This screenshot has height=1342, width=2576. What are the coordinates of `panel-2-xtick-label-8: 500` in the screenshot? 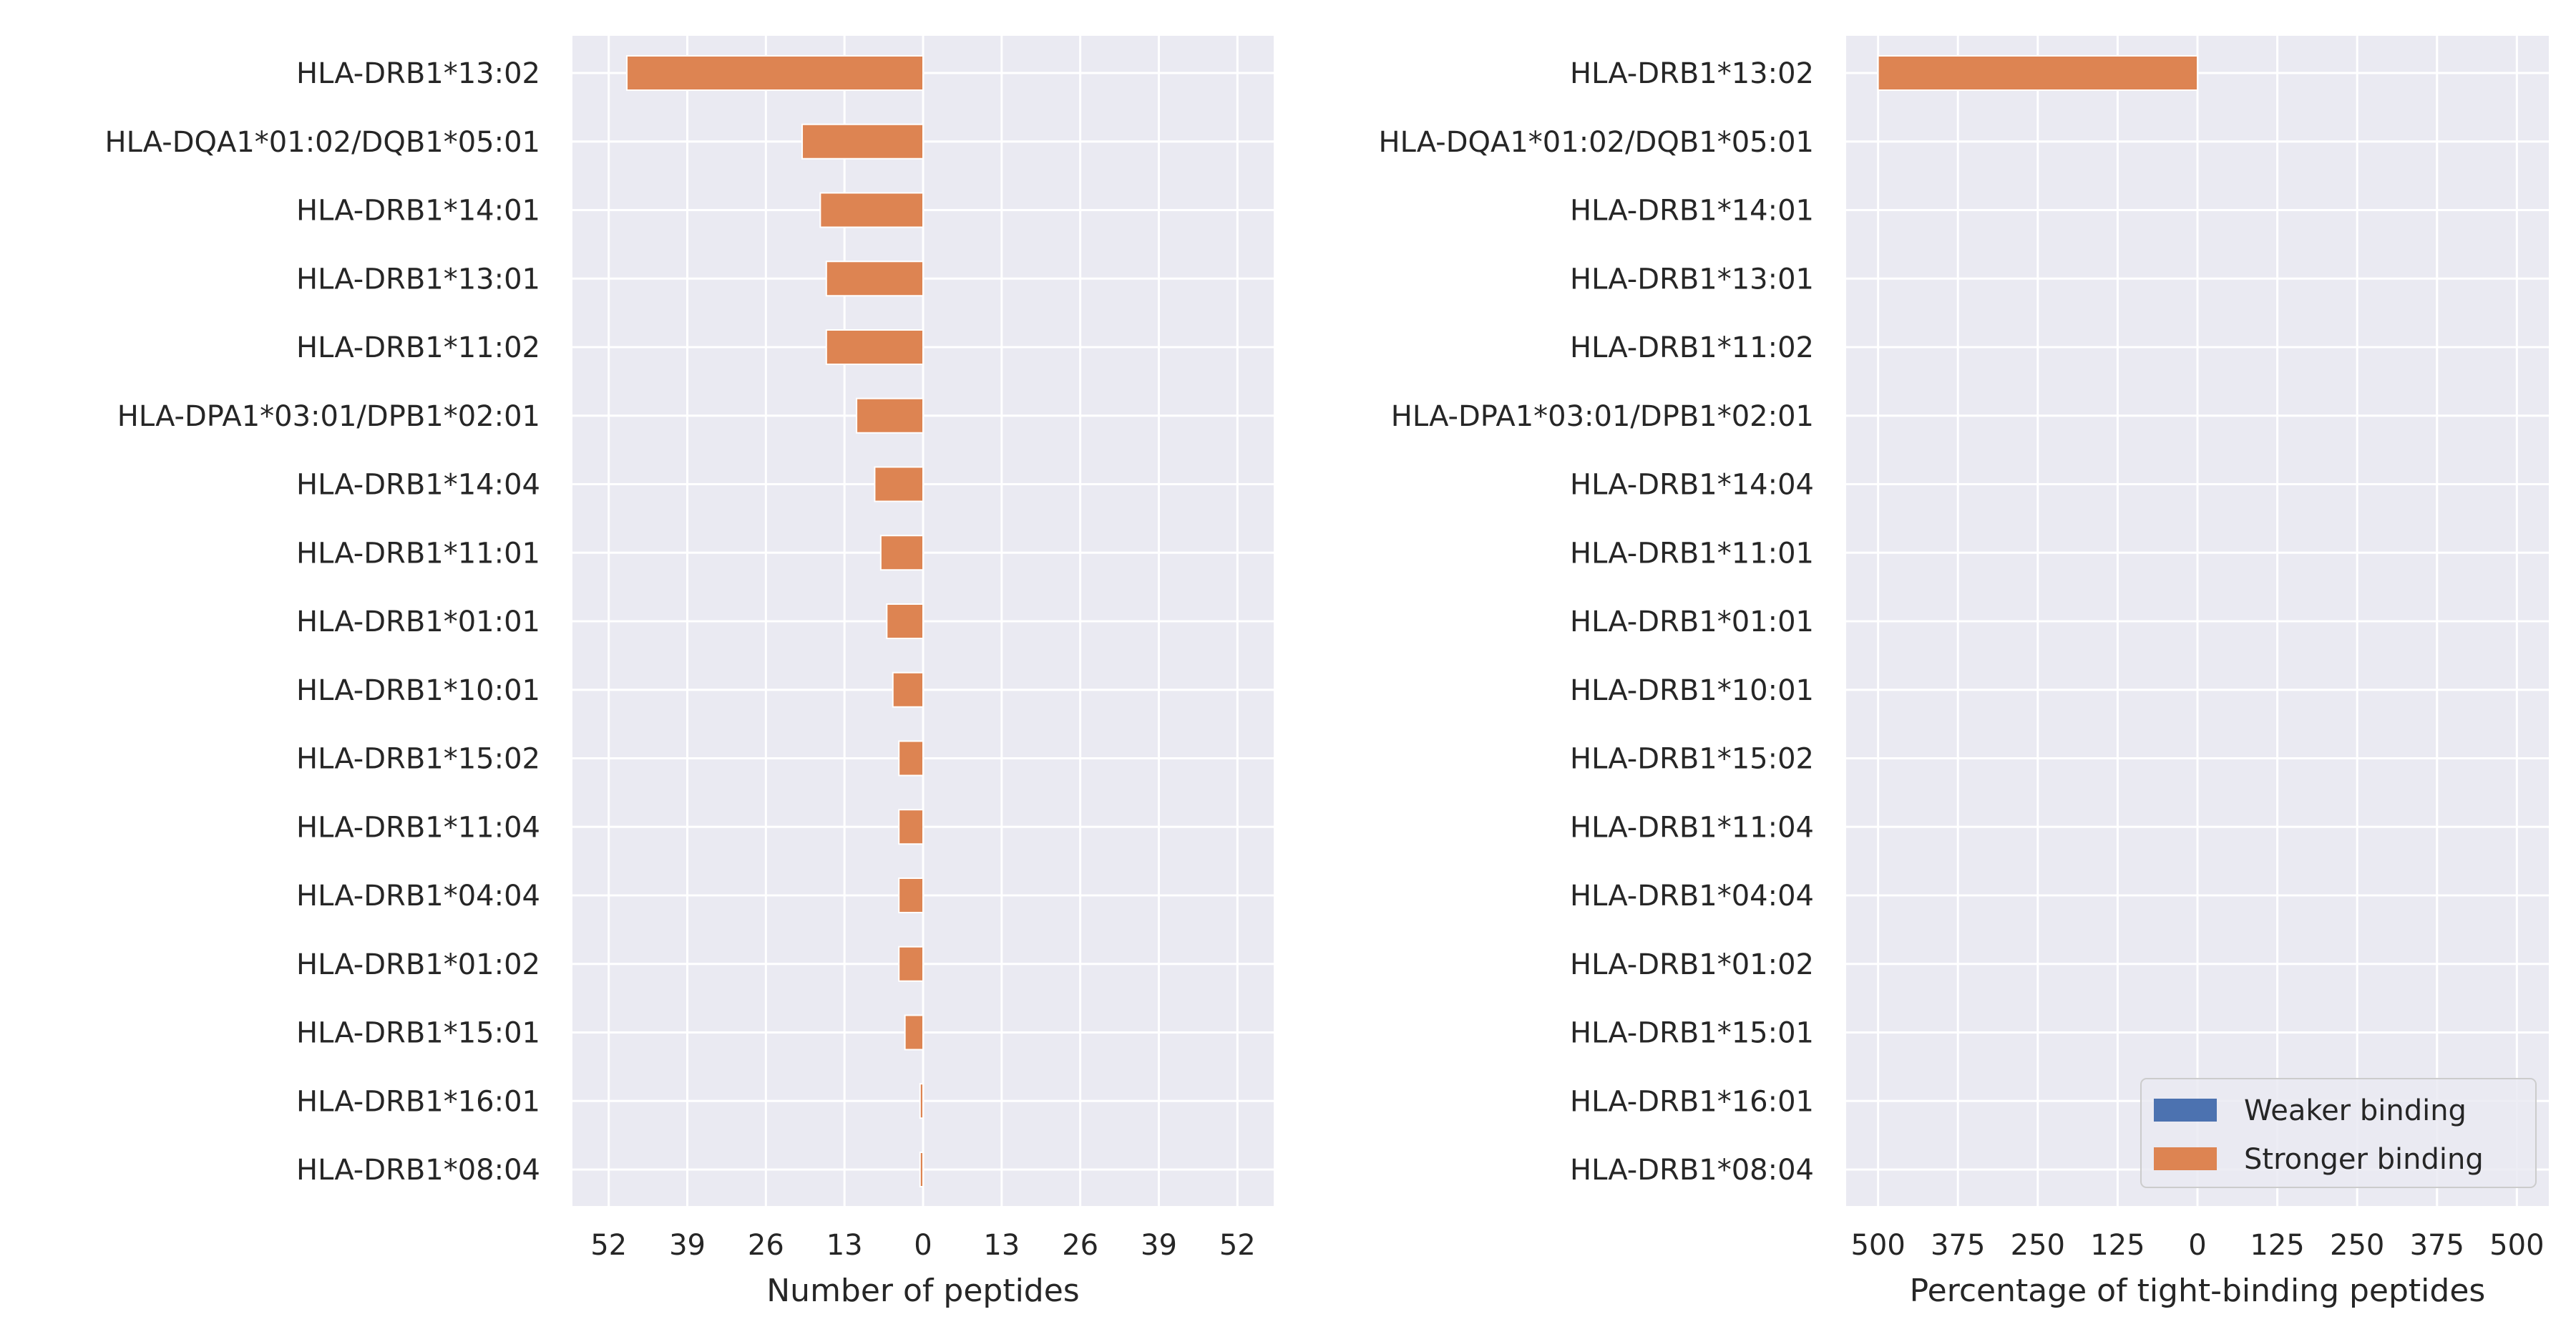 It's located at (2516, 1245).